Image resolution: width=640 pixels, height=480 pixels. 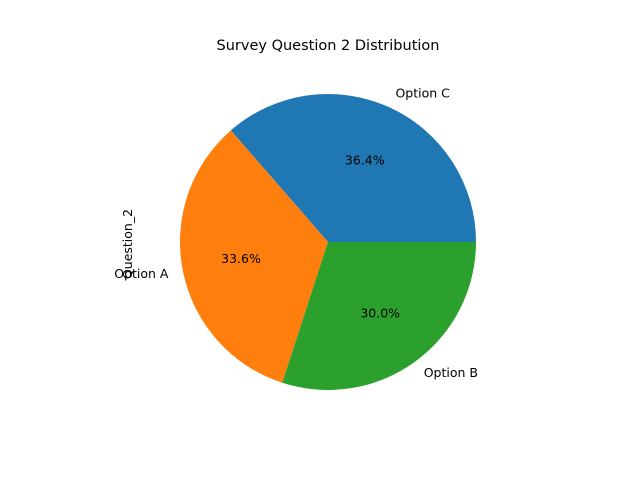 What do you see at coordinates (365, 160) in the screenshot?
I see `slice-percent-label: 36.4%` at bounding box center [365, 160].